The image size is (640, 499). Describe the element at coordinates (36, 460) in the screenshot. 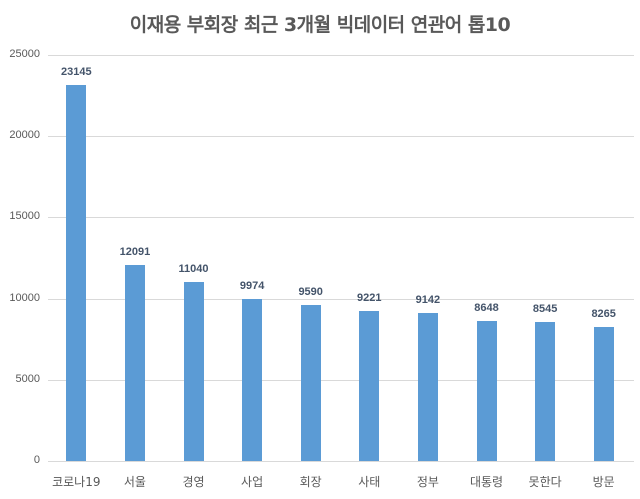

I see `y-tick-label: 0` at that location.